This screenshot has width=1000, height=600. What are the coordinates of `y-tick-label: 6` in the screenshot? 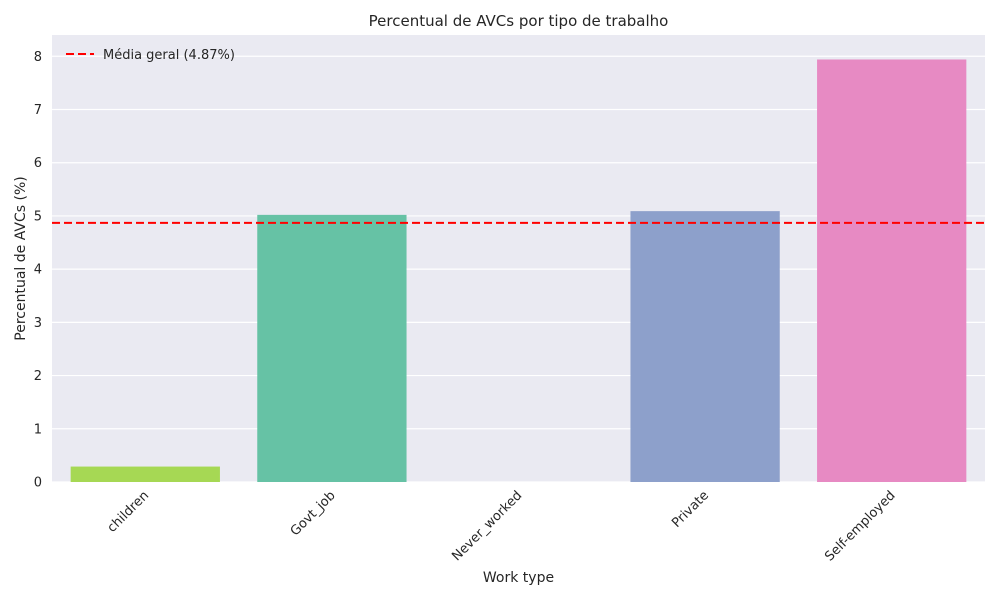 It's located at (38, 163).